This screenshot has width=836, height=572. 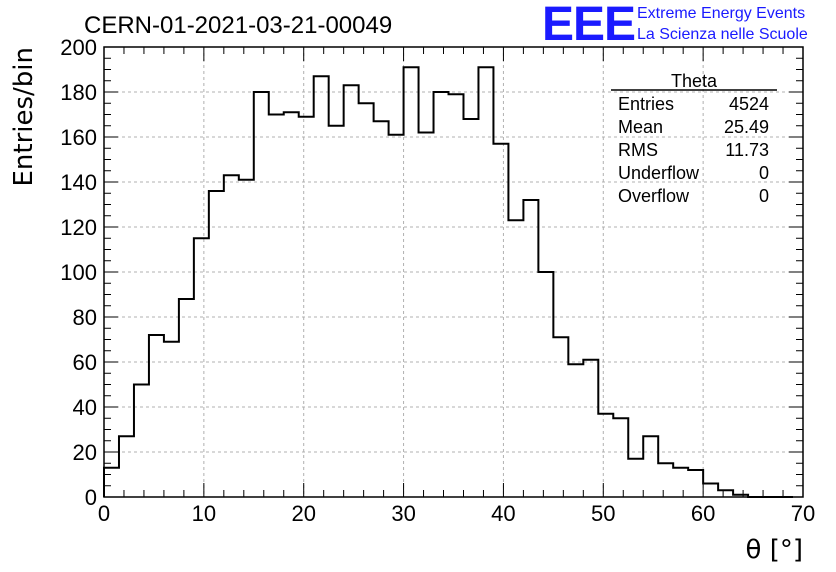 I want to click on y-tick-label: 160, so click(x=78, y=137).